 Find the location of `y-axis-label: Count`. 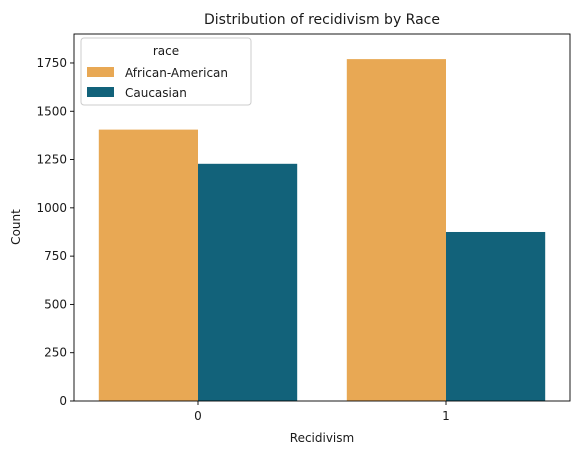

y-axis-label: Count is located at coordinates (16, 227).